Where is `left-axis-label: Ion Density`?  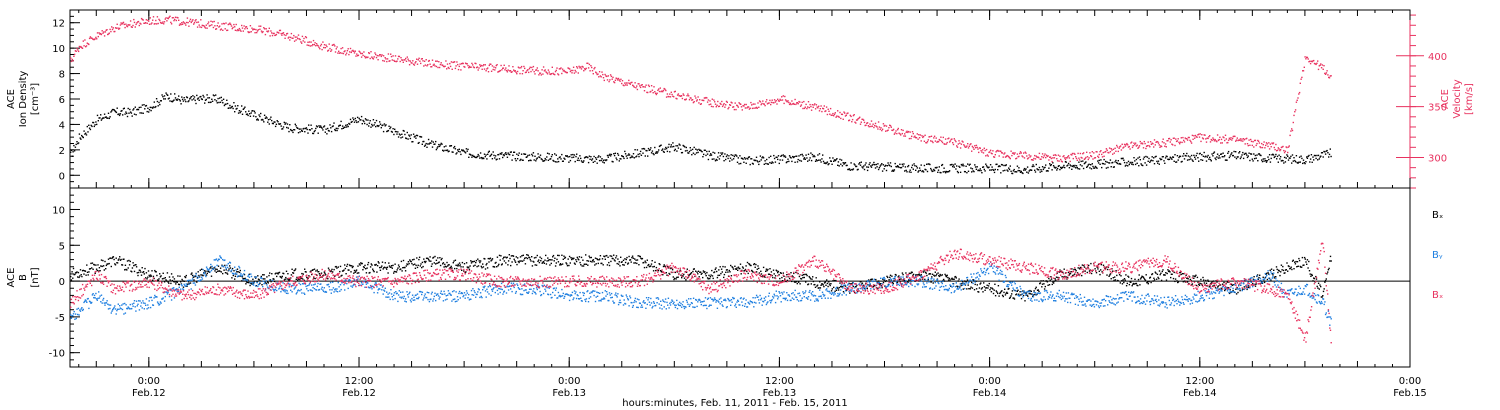 left-axis-label: Ion Density is located at coordinates (23, 99).